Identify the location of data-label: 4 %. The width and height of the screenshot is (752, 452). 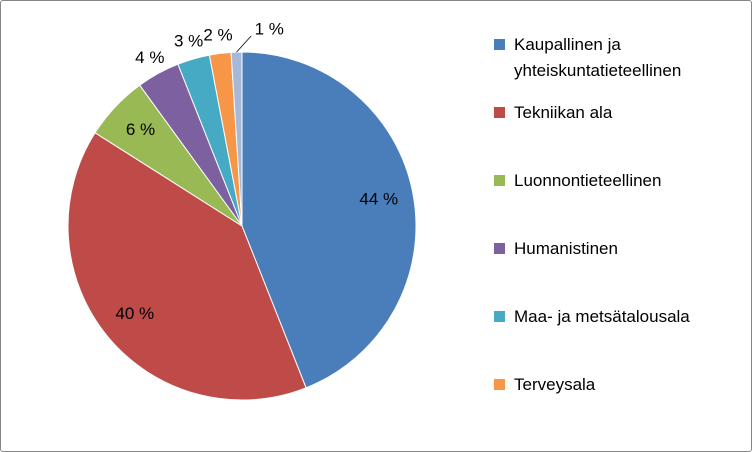
(149, 57).